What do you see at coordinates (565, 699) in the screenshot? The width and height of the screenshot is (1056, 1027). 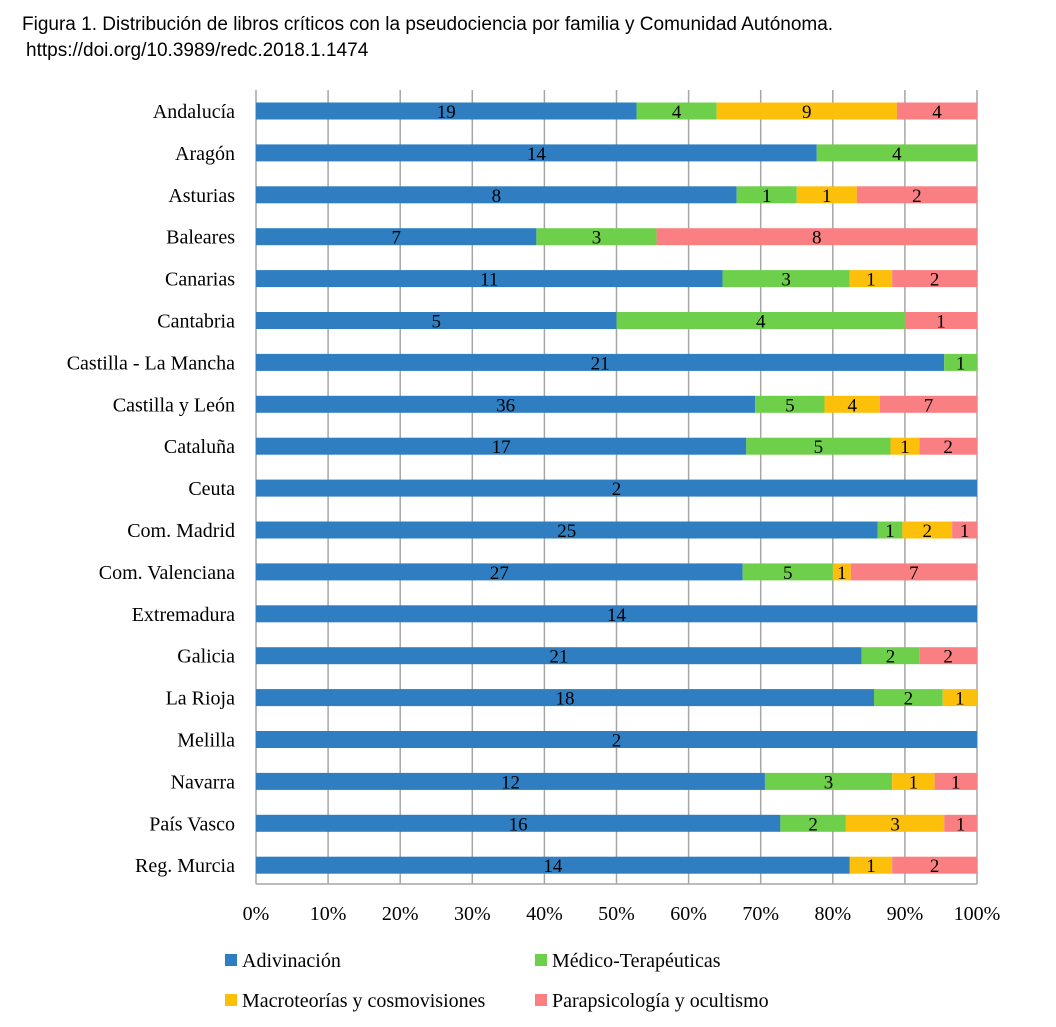 I see `data-label: 18` at bounding box center [565, 699].